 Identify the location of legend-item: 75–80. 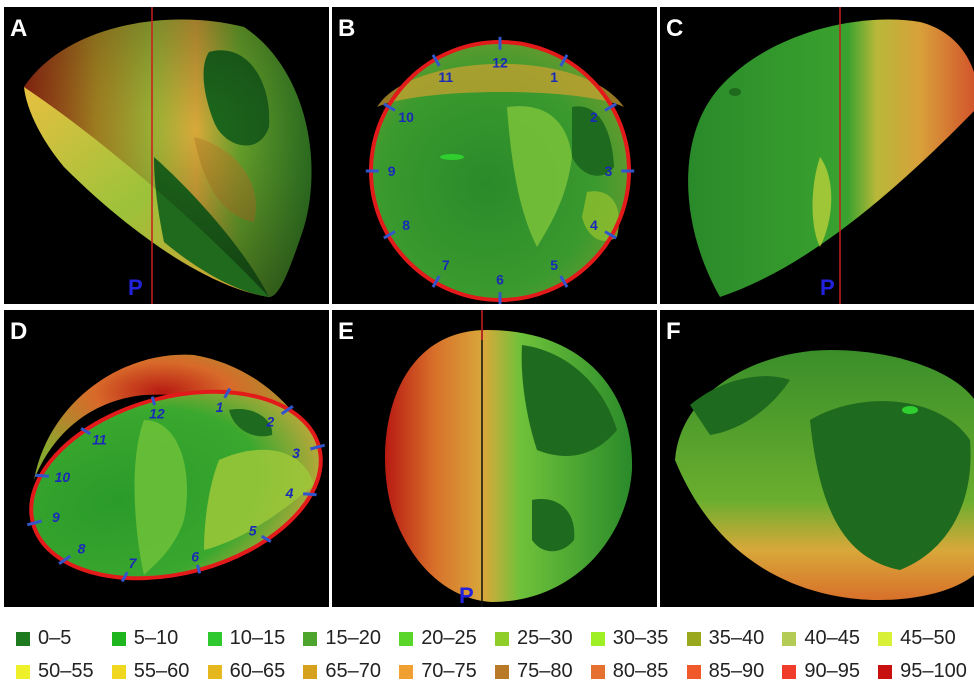
(542, 671).